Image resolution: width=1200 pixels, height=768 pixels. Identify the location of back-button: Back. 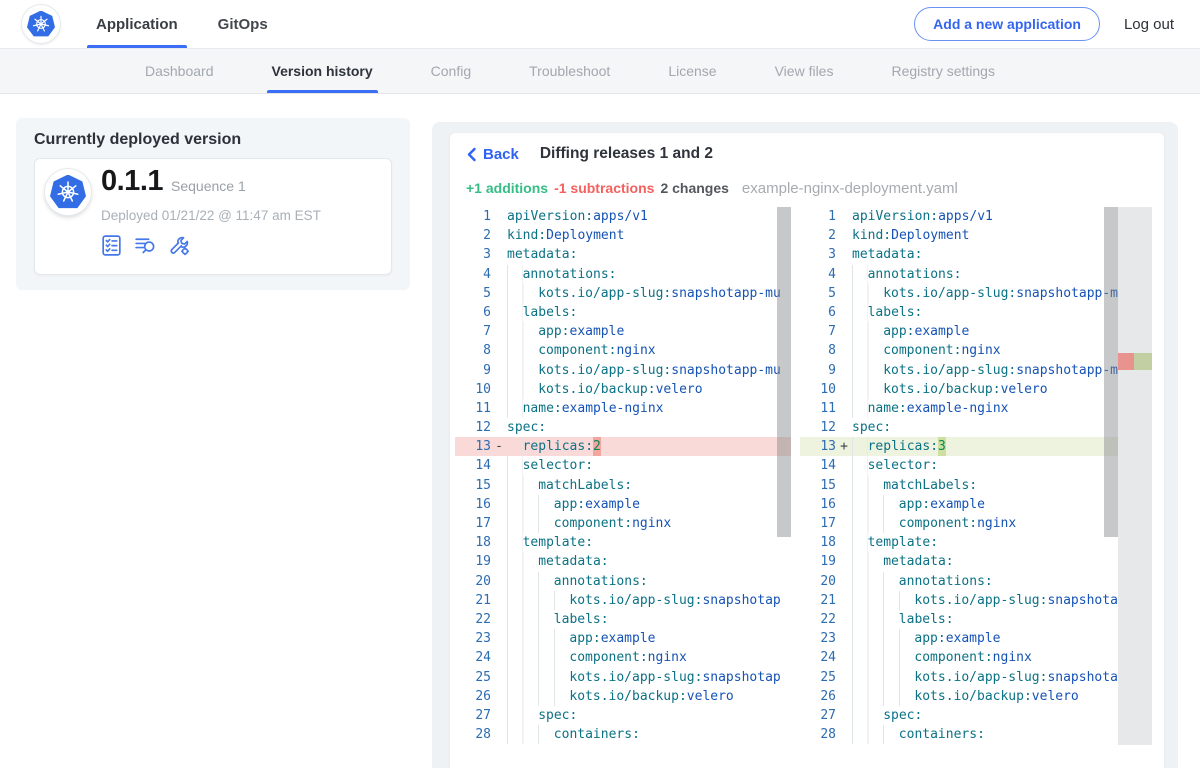
(492, 154).